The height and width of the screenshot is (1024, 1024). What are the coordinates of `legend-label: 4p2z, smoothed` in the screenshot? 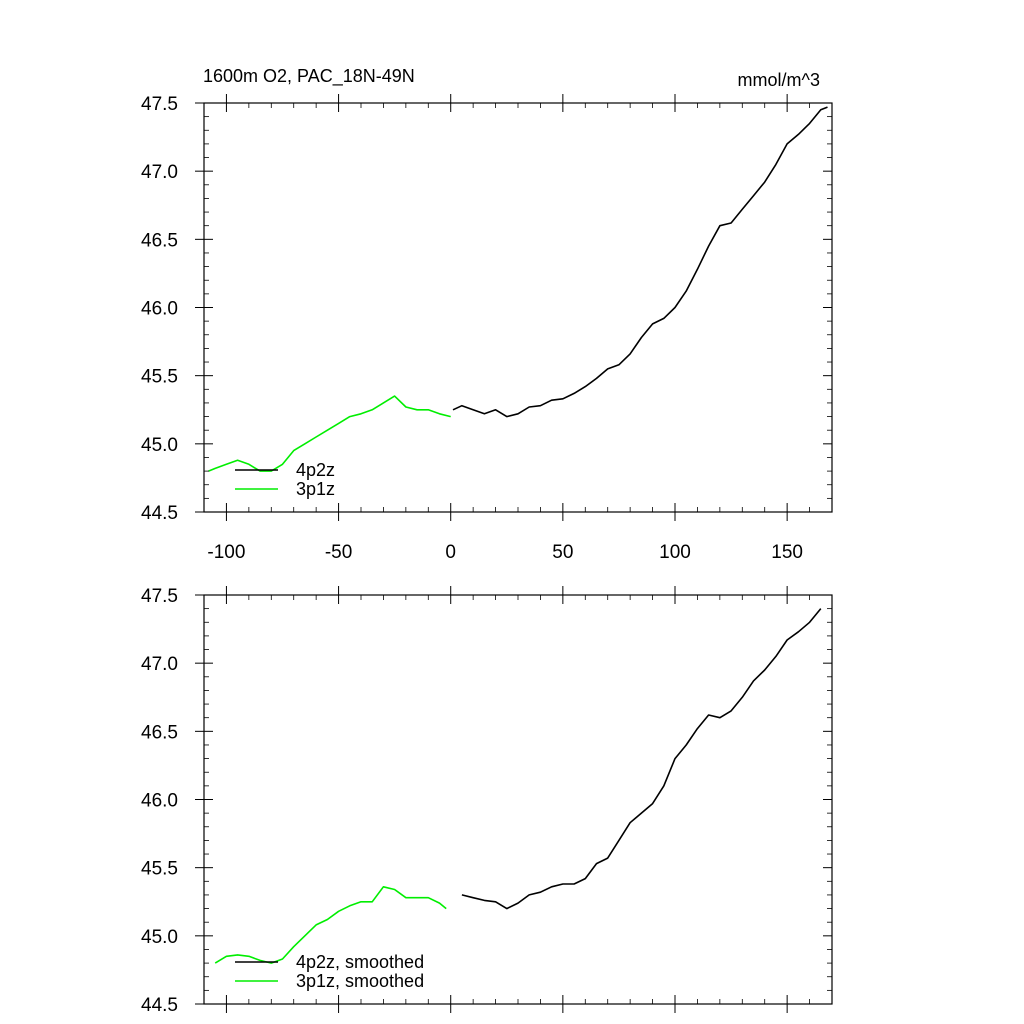 It's located at (360, 962).